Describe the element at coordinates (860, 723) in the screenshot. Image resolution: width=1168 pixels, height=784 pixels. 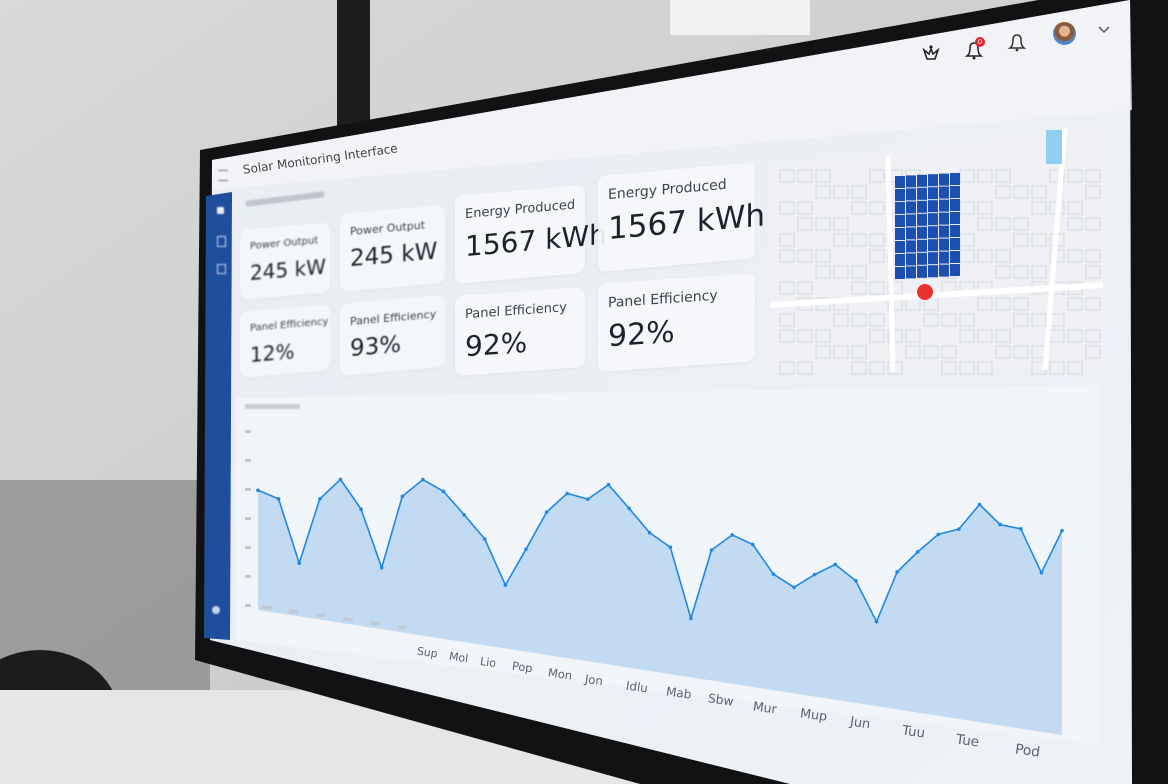
I see `x-tick-label: Jun` at that location.